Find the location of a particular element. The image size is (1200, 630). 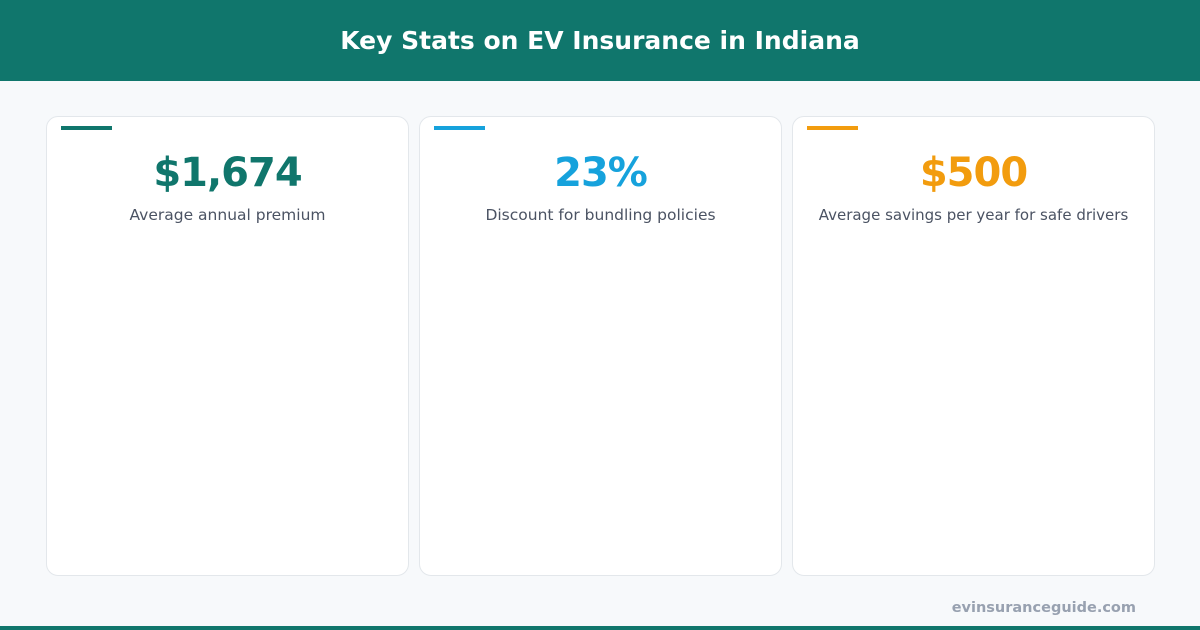

stat-value: 23% is located at coordinates (601, 173).